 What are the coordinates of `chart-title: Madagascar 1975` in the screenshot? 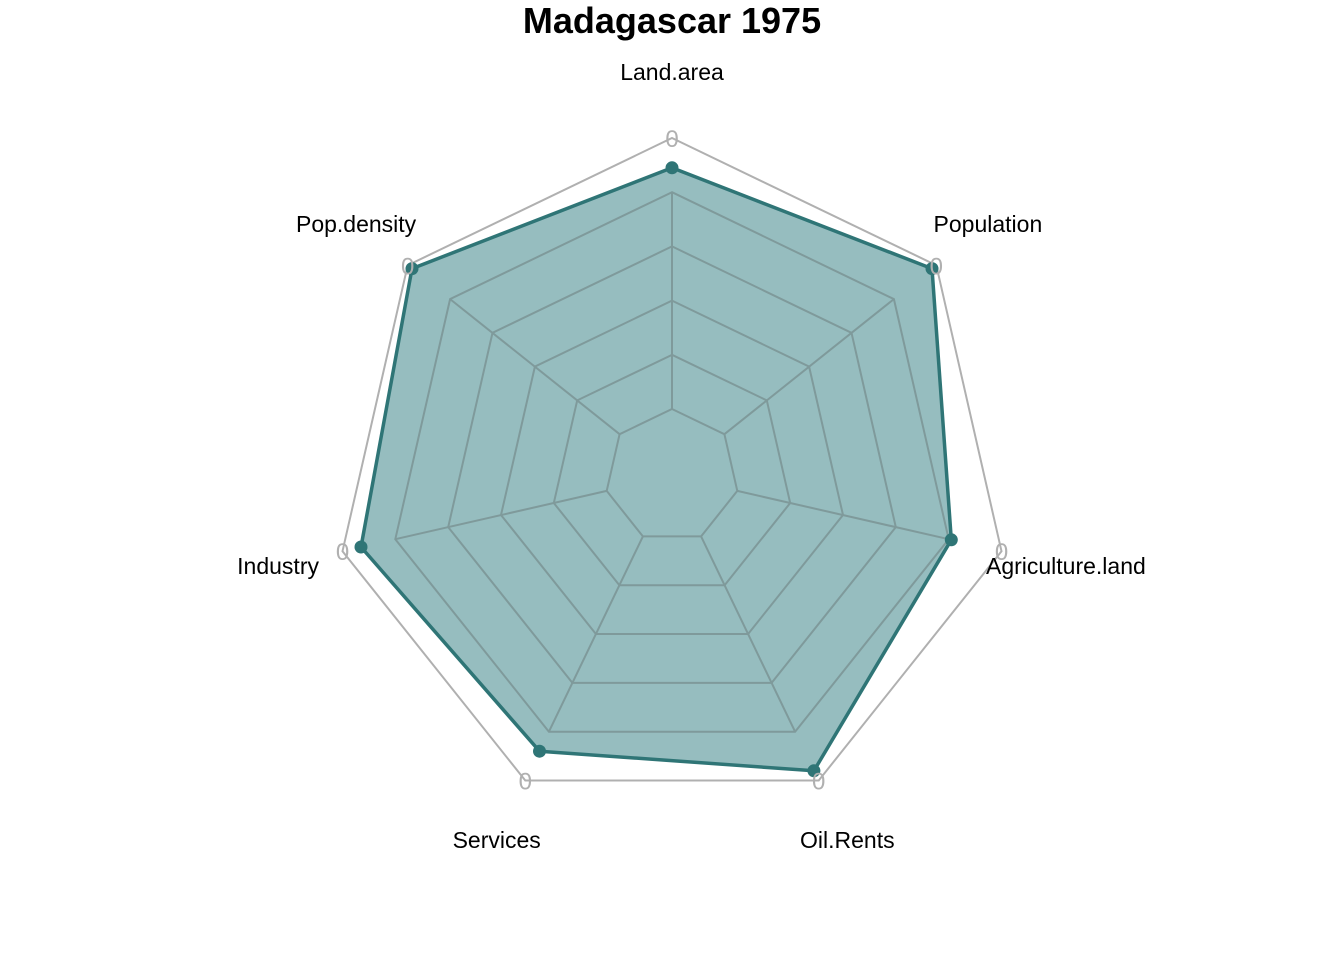 It's located at (672, 20).